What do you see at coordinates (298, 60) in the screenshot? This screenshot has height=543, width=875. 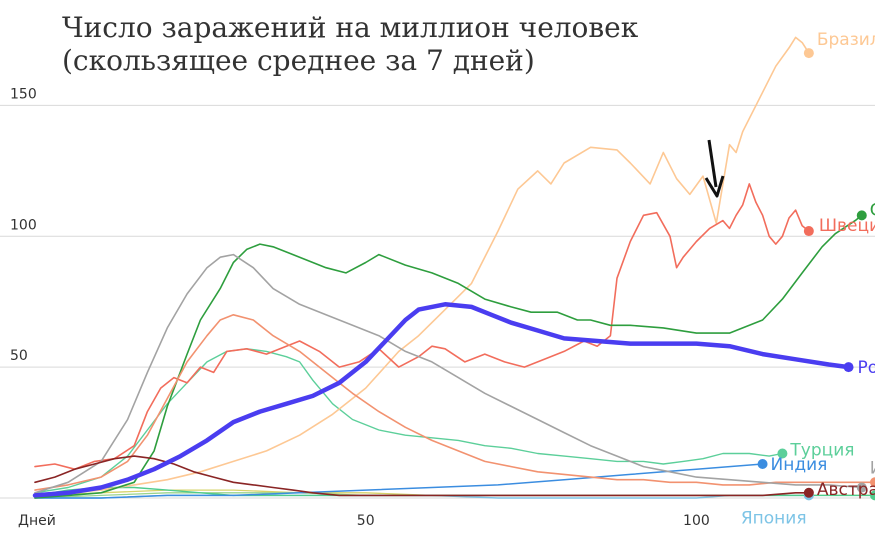 I see `title-line-2: (скользящее среднее за 7 дней)` at bounding box center [298, 60].